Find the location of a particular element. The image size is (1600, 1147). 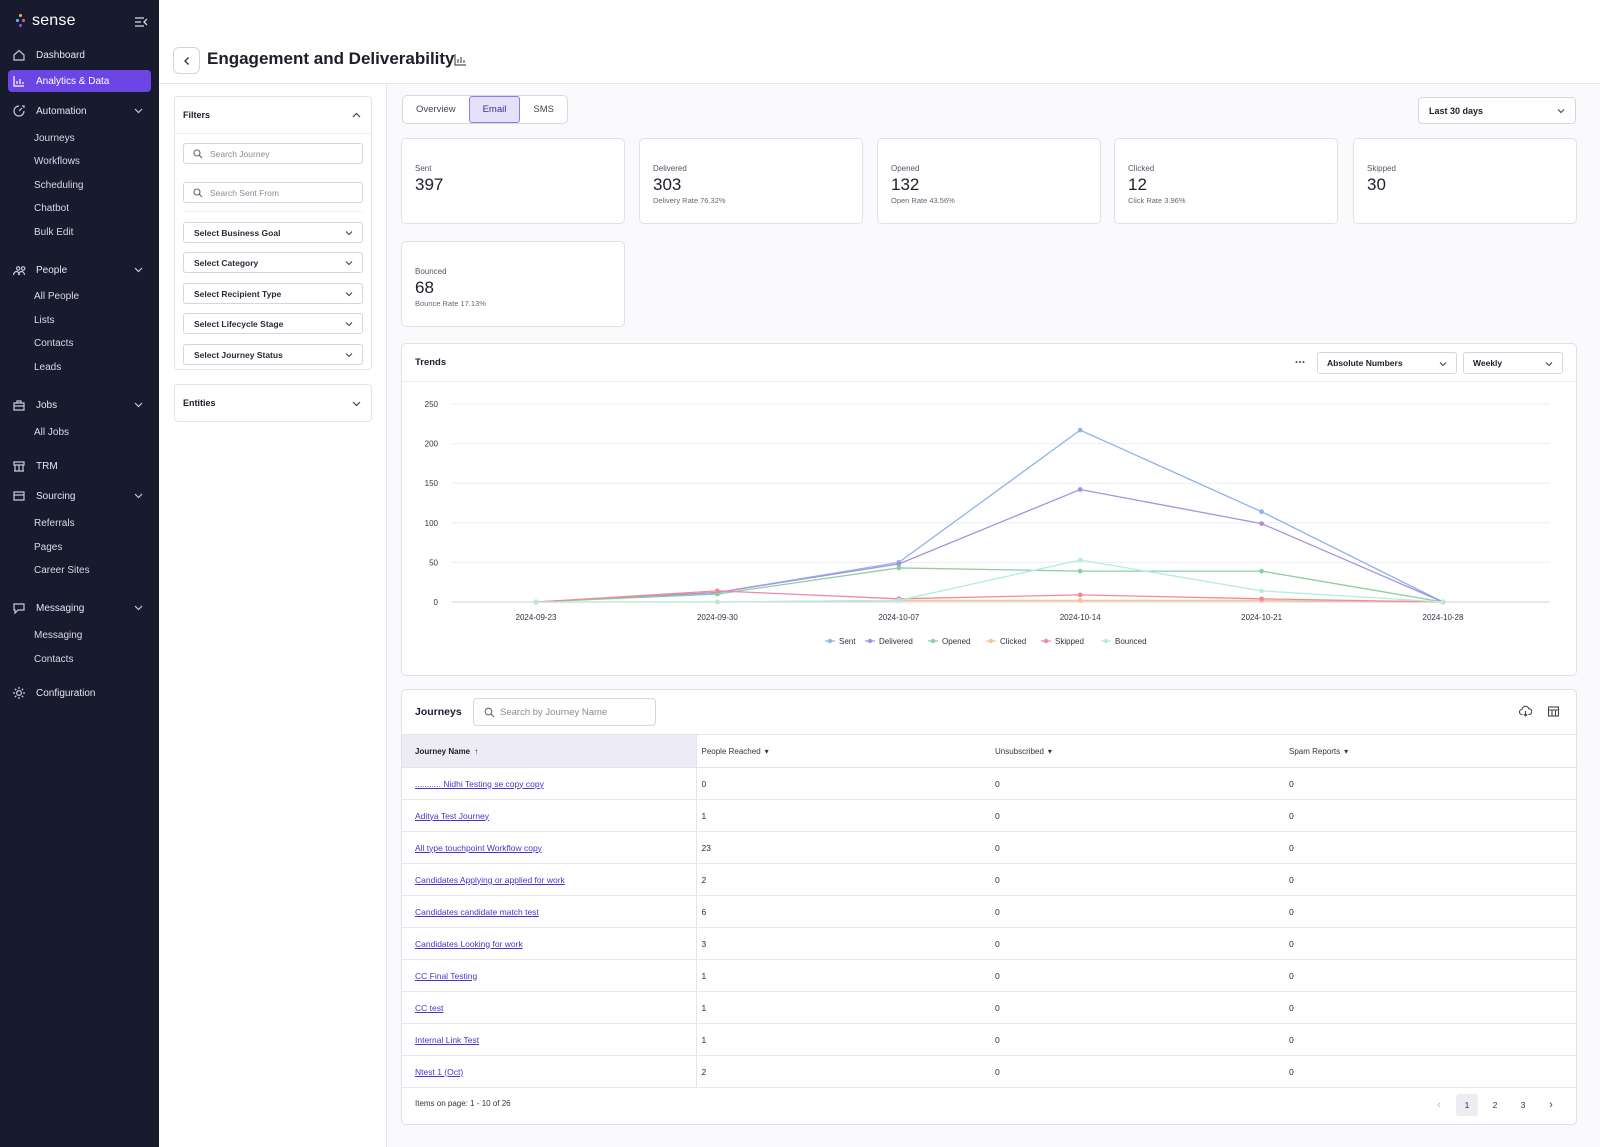

sidebar-subitem-pages: Pages is located at coordinates (48, 547).